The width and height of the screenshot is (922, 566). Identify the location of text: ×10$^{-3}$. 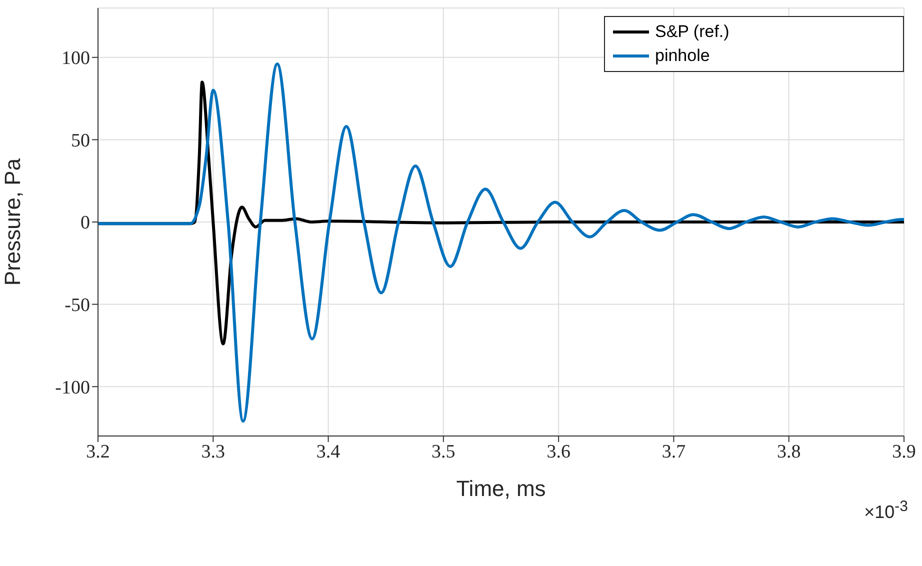
(886, 510).